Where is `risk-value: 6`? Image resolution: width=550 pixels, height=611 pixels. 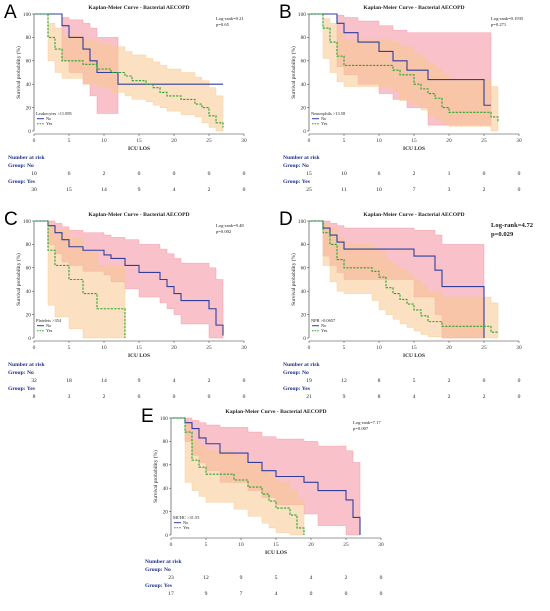 risk-value: 6 is located at coordinates (379, 174).